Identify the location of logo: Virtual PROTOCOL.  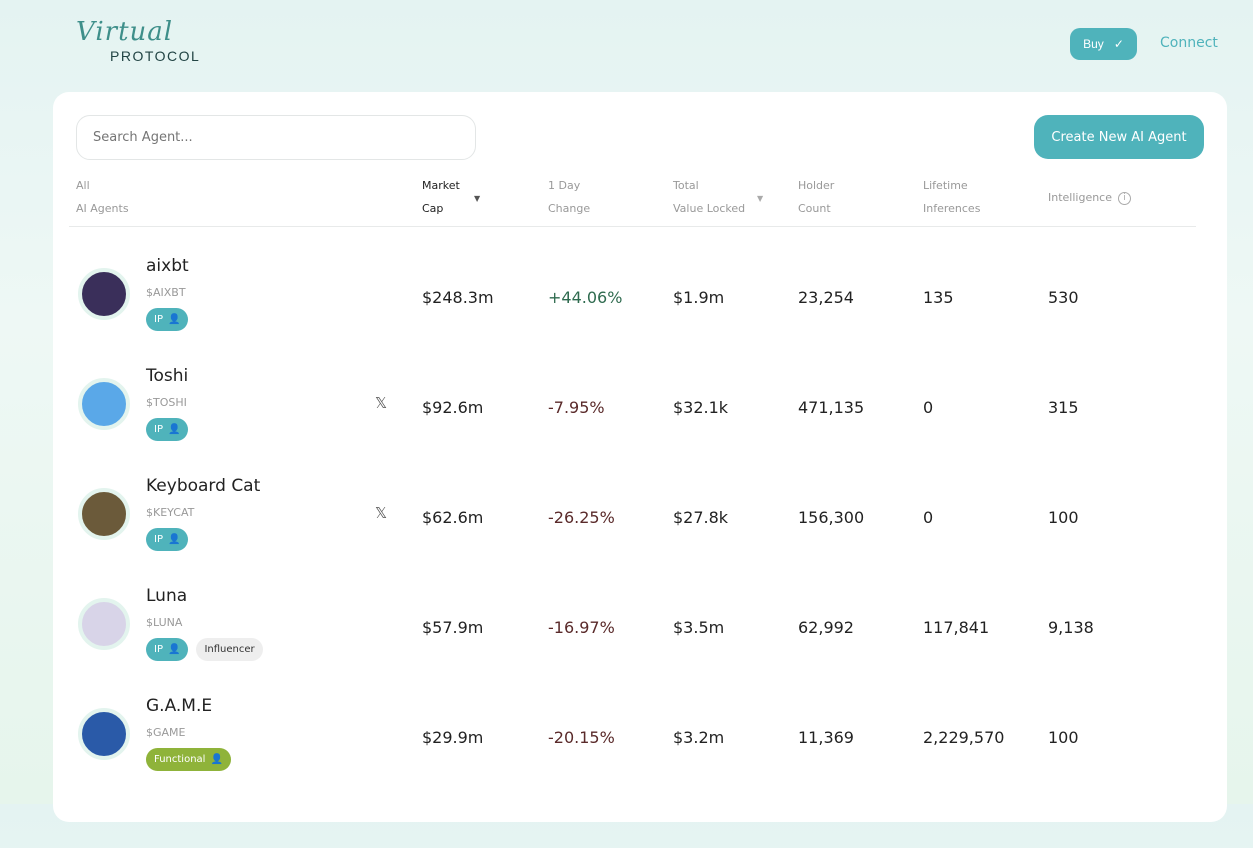
(143, 41).